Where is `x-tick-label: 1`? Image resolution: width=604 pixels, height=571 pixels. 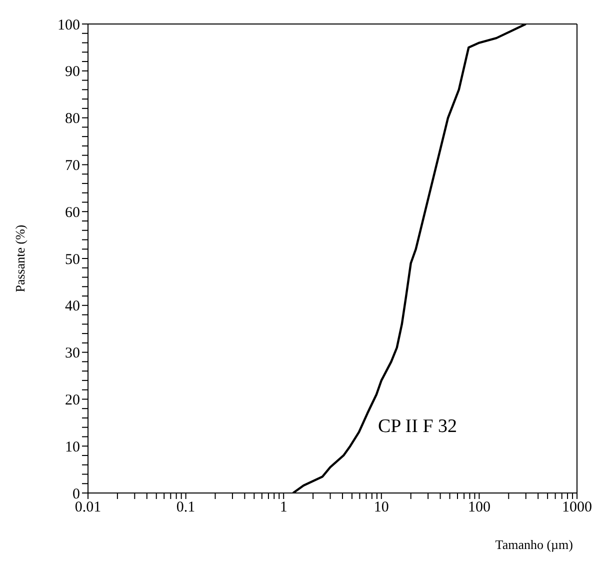
x-tick-label: 1 is located at coordinates (284, 508).